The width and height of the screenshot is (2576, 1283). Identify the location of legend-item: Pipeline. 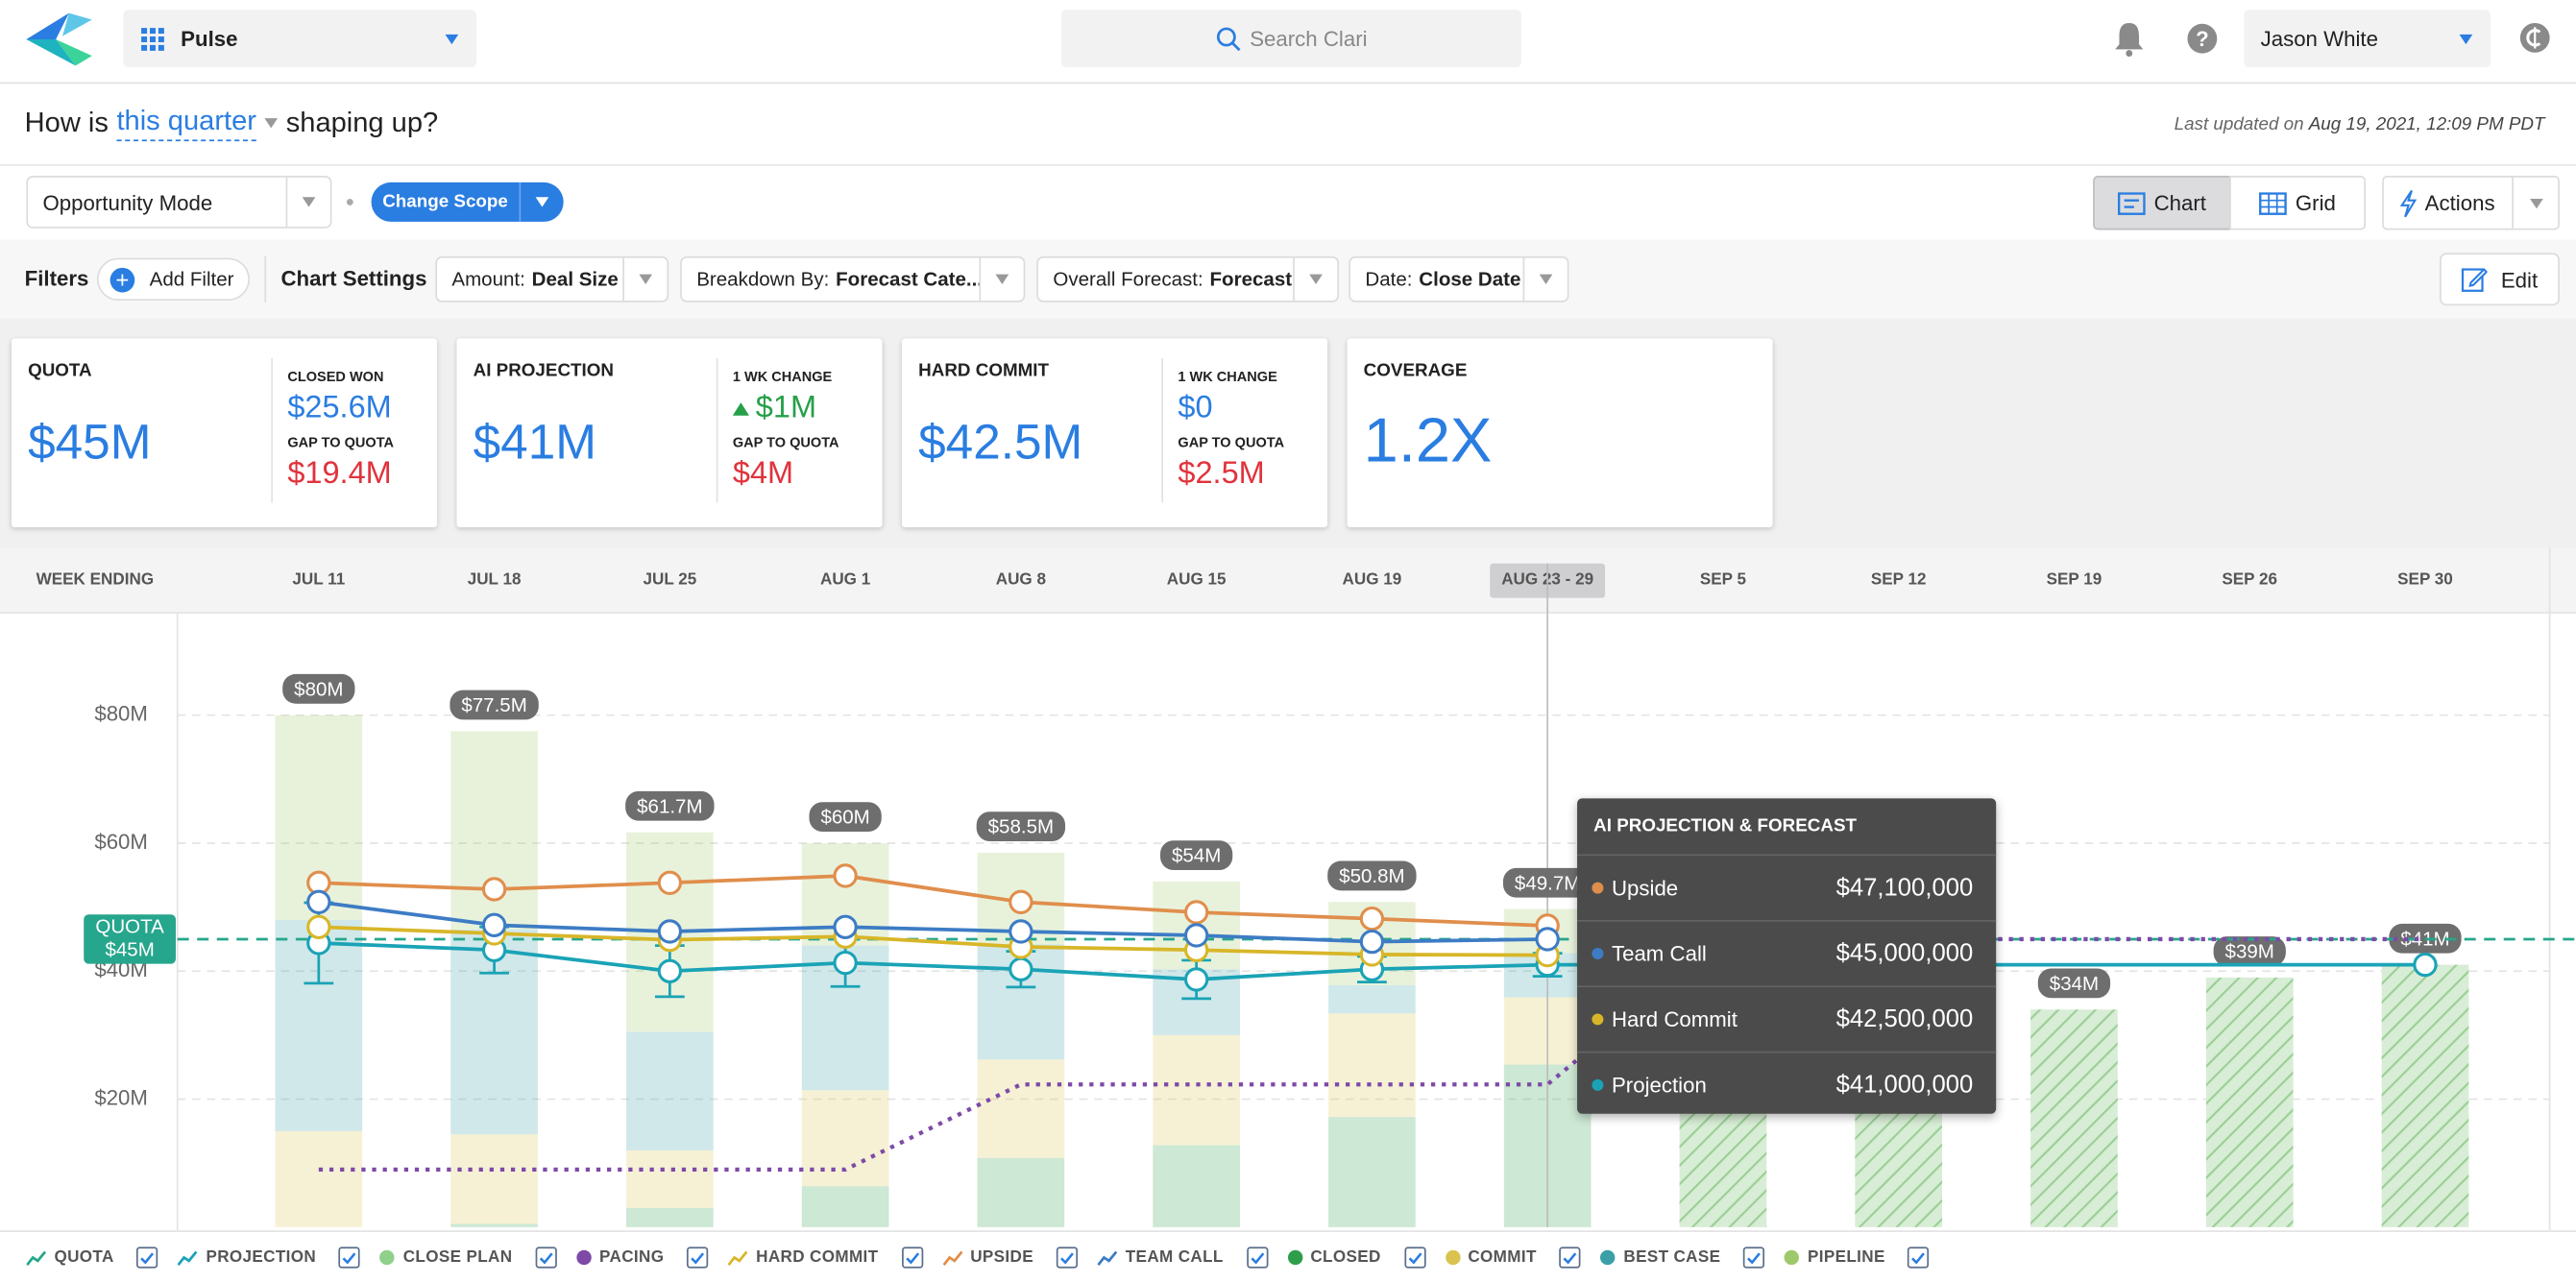
(1857, 1258).